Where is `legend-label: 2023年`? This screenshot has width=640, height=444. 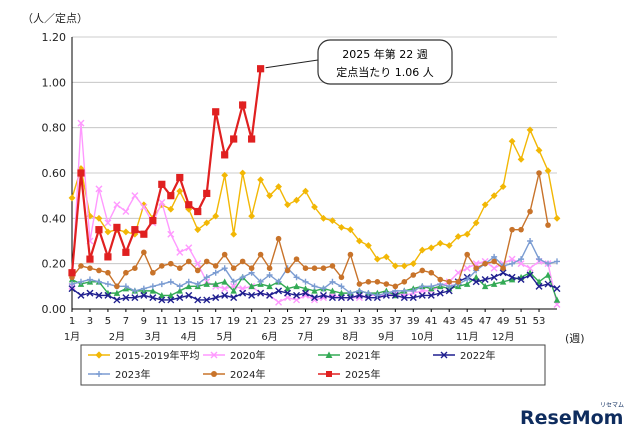 legend-label: 2023年 is located at coordinates (132, 374).